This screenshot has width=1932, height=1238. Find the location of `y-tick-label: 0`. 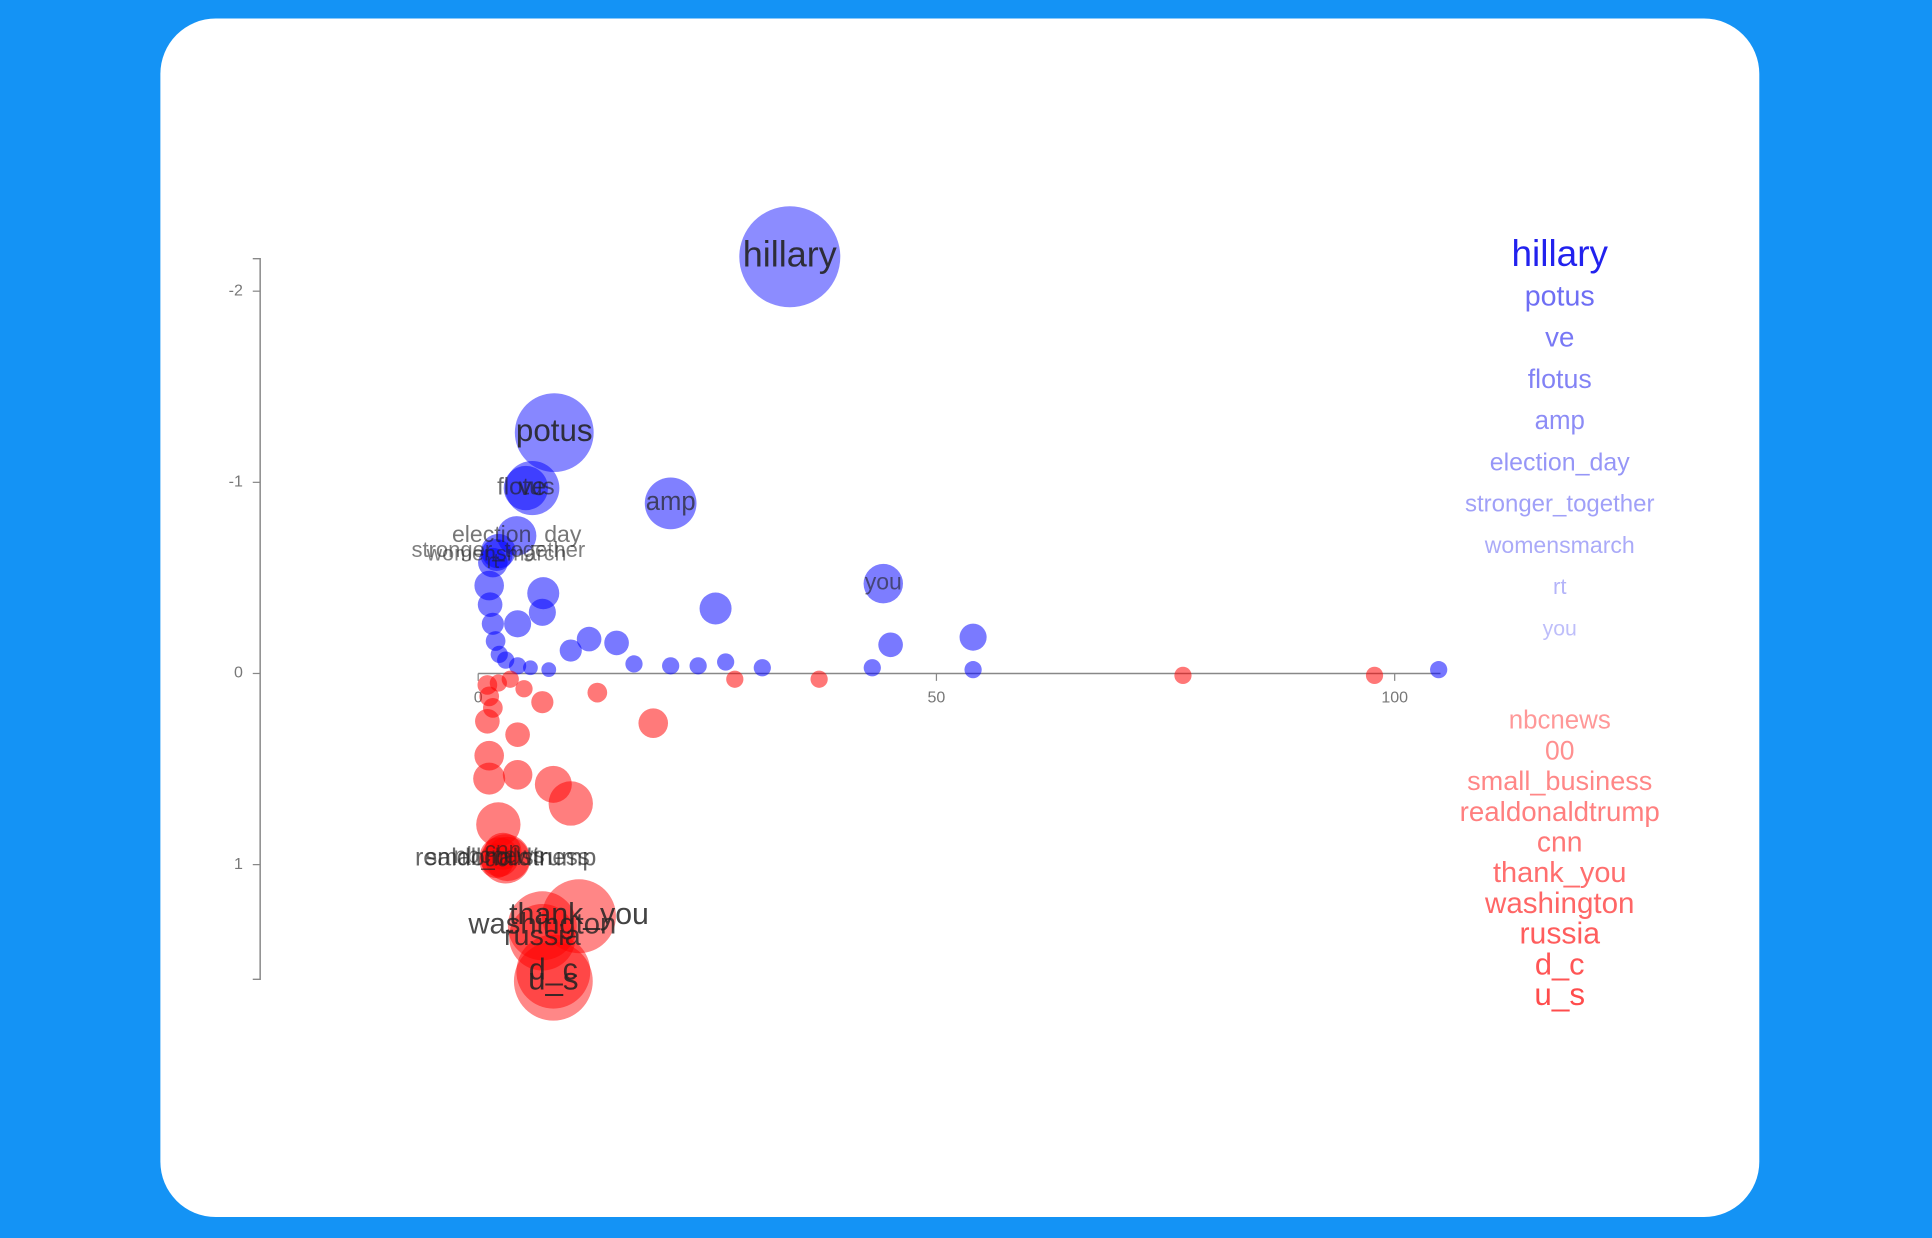

y-tick-label: 0 is located at coordinates (238, 673).